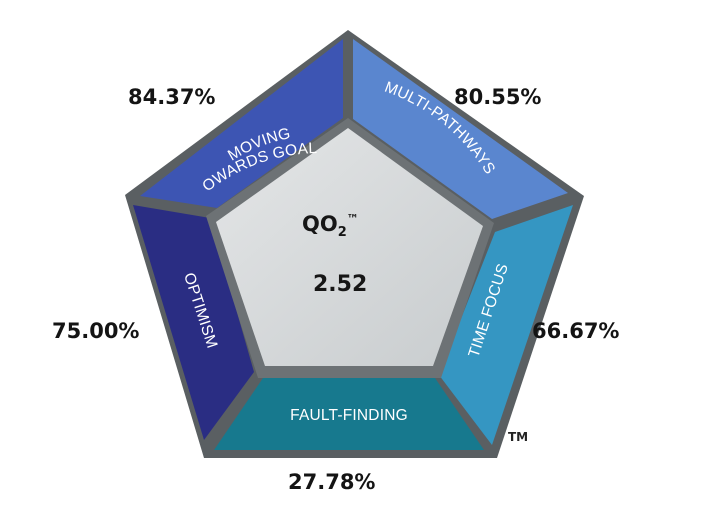  Describe the element at coordinates (332, 482) in the screenshot. I see `percent-fault-finding: 27.78%` at that location.